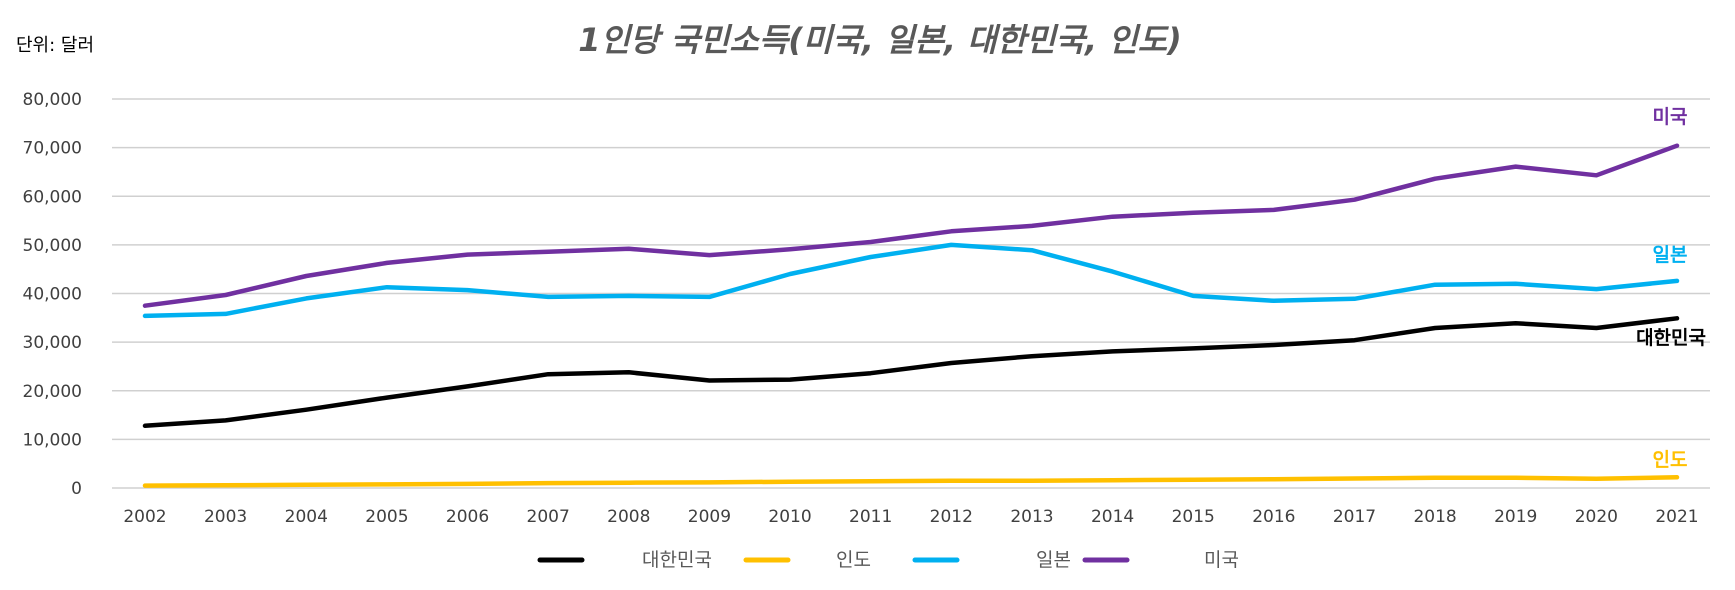 This screenshot has height=590, width=1735. I want to click on legend-label: 대한민국, so click(677, 560).